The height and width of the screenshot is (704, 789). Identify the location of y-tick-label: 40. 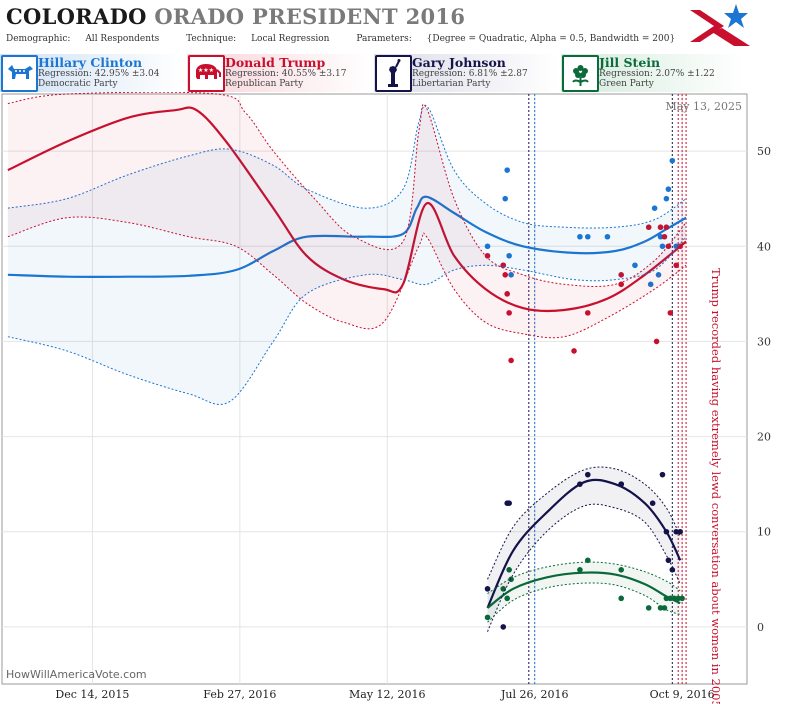
(764, 246).